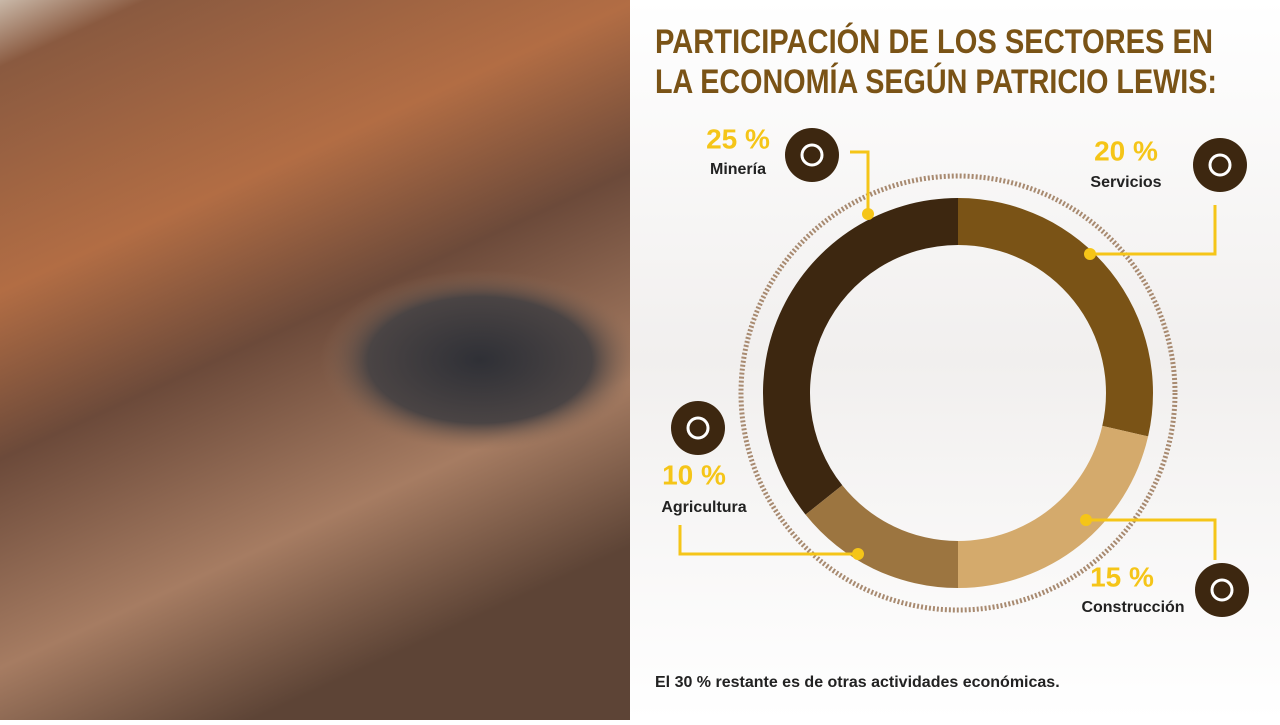 The image size is (1280, 725). Describe the element at coordinates (934, 42) in the screenshot. I see `title-line: PARTICIPACIÓN DE LOS SECTORES EN` at that location.